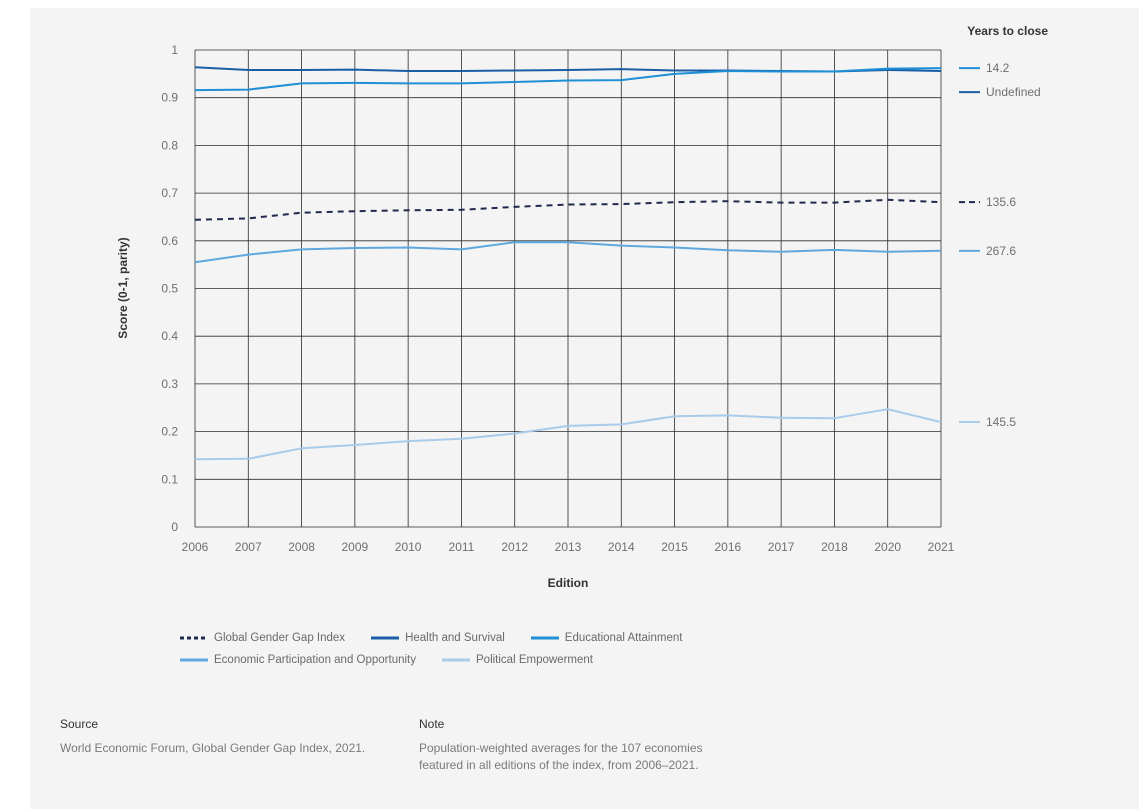 The image size is (1139, 809). Describe the element at coordinates (998, 68) in the screenshot. I see `end-label-value: 14.2` at that location.